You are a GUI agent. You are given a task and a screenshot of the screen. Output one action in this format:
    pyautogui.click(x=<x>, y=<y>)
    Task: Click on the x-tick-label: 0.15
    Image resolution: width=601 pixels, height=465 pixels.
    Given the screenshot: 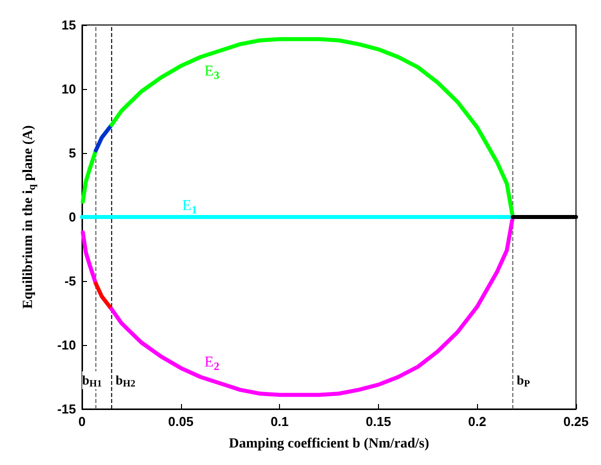 What is the action you would take?
    pyautogui.click(x=379, y=421)
    